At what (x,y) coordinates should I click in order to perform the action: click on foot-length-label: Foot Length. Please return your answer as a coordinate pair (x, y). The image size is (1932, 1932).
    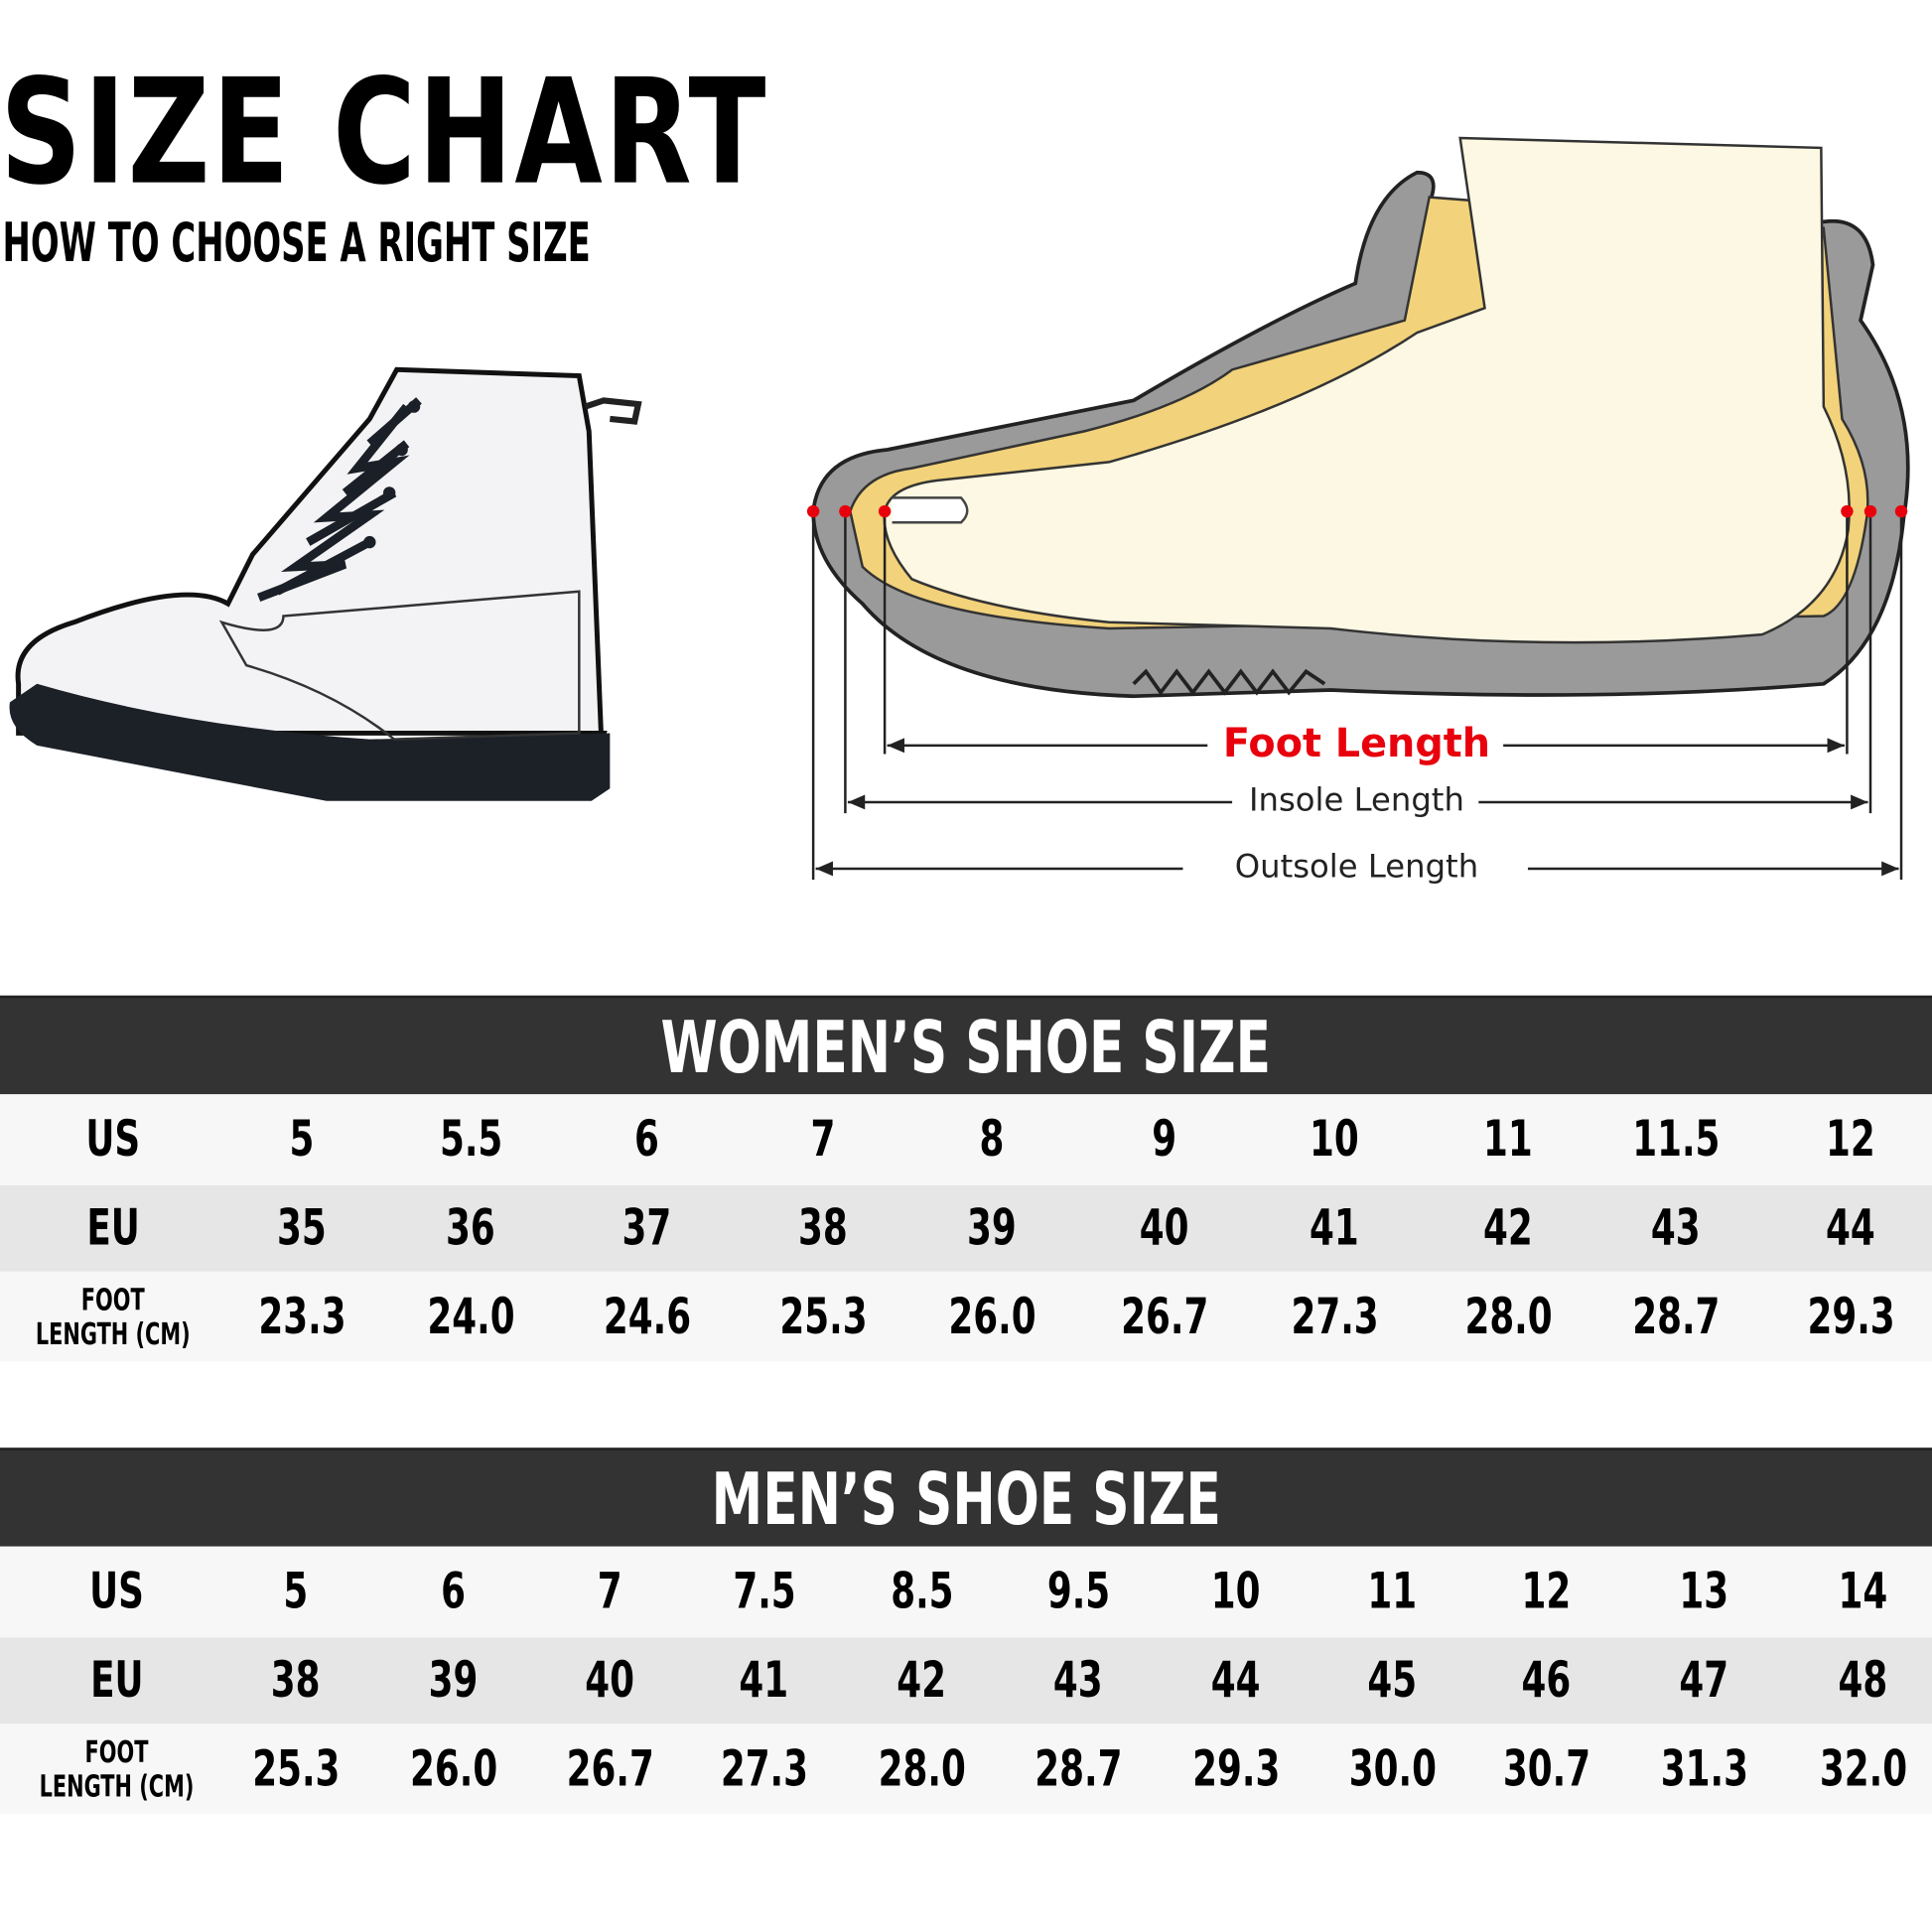
    Looking at the image, I should click on (1356, 743).